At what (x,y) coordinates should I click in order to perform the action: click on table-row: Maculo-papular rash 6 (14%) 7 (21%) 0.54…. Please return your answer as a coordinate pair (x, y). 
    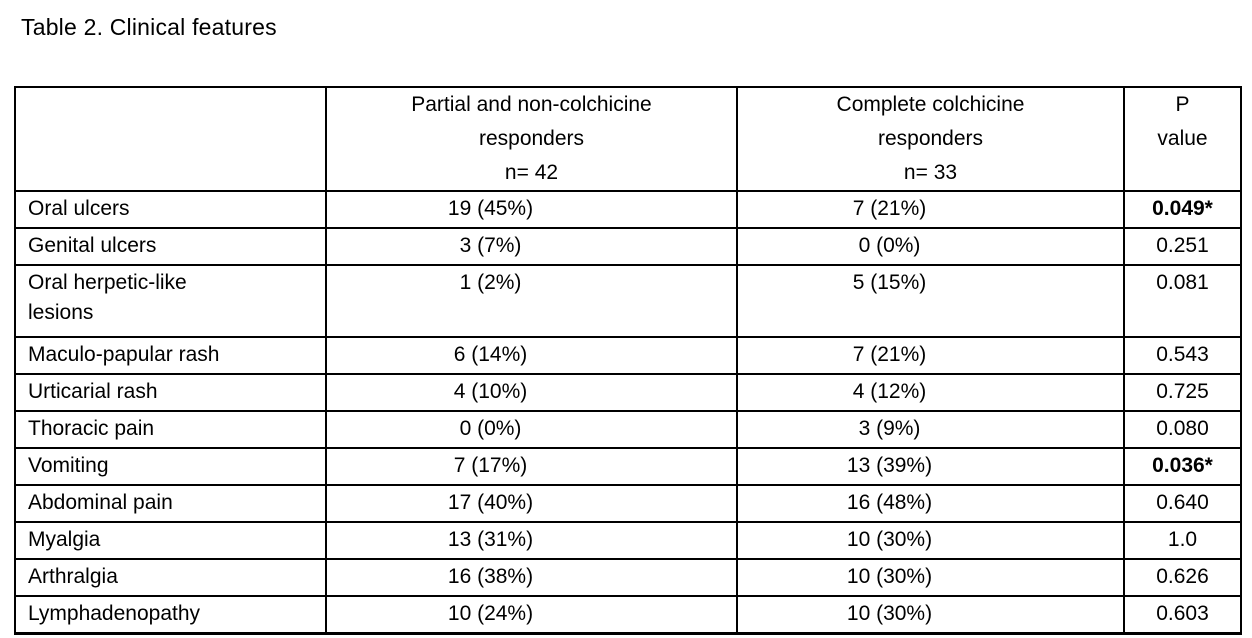
    Looking at the image, I should click on (628, 355).